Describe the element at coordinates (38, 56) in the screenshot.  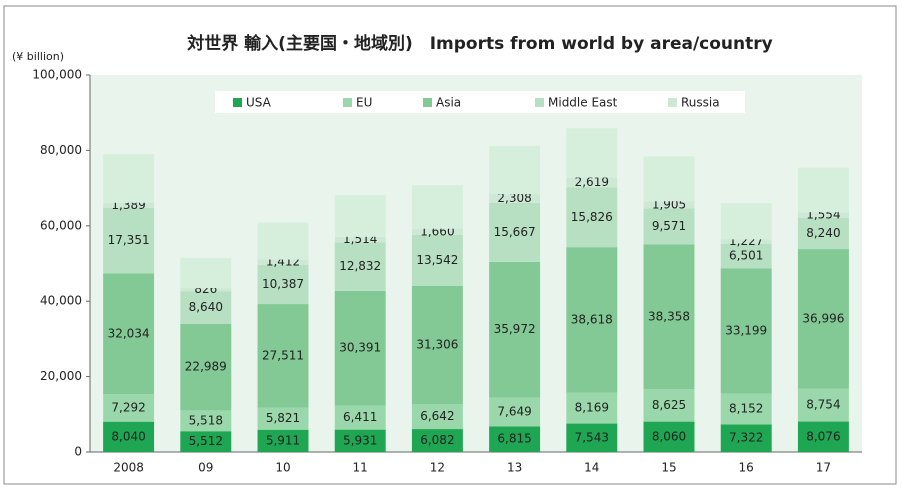
I see `y-axis-label: (¥ billion)` at that location.